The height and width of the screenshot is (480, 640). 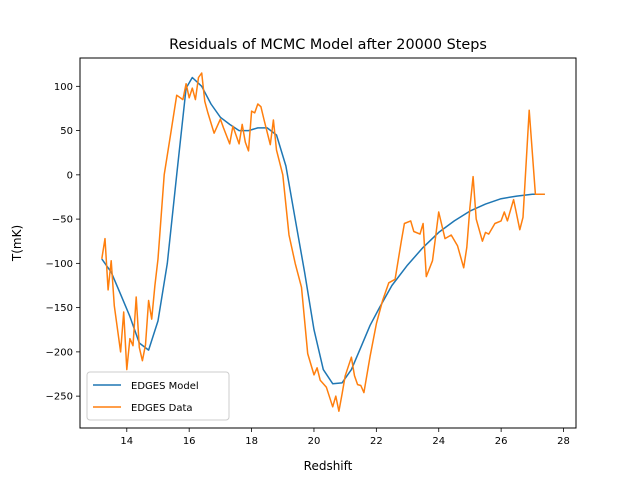 I want to click on y-tick-label: 0, so click(x=70, y=175).